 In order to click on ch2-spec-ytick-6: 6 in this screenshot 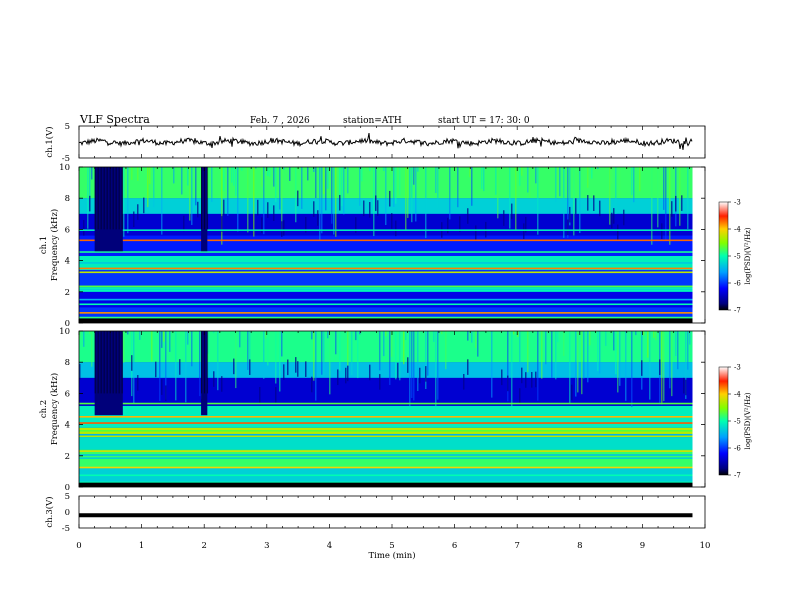, I will do `click(67, 394)`.